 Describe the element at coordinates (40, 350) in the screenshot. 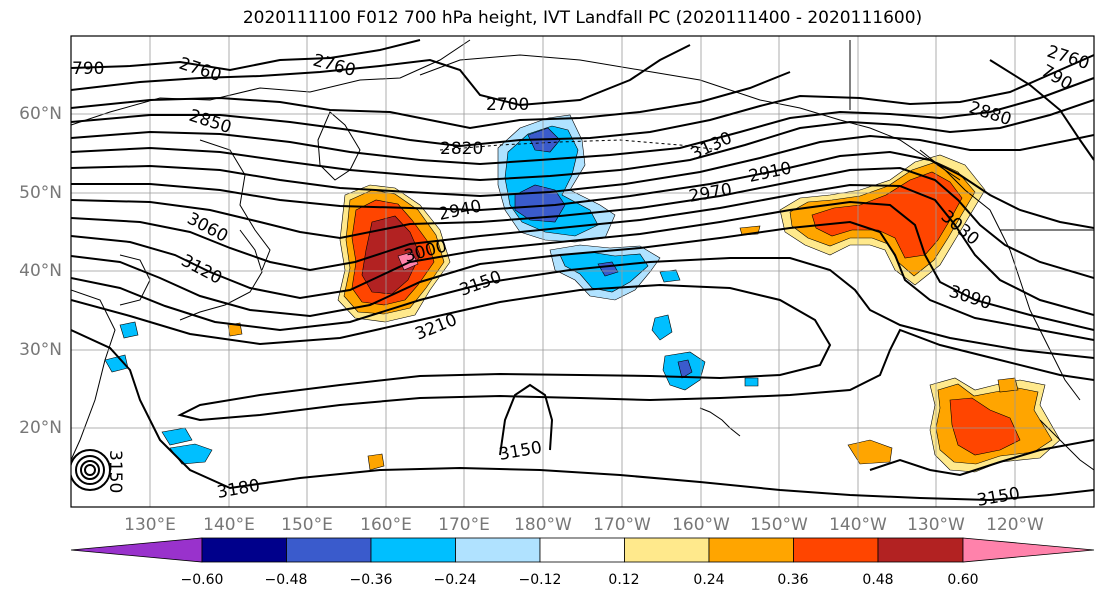

I see `lat-label: 30°N` at that location.